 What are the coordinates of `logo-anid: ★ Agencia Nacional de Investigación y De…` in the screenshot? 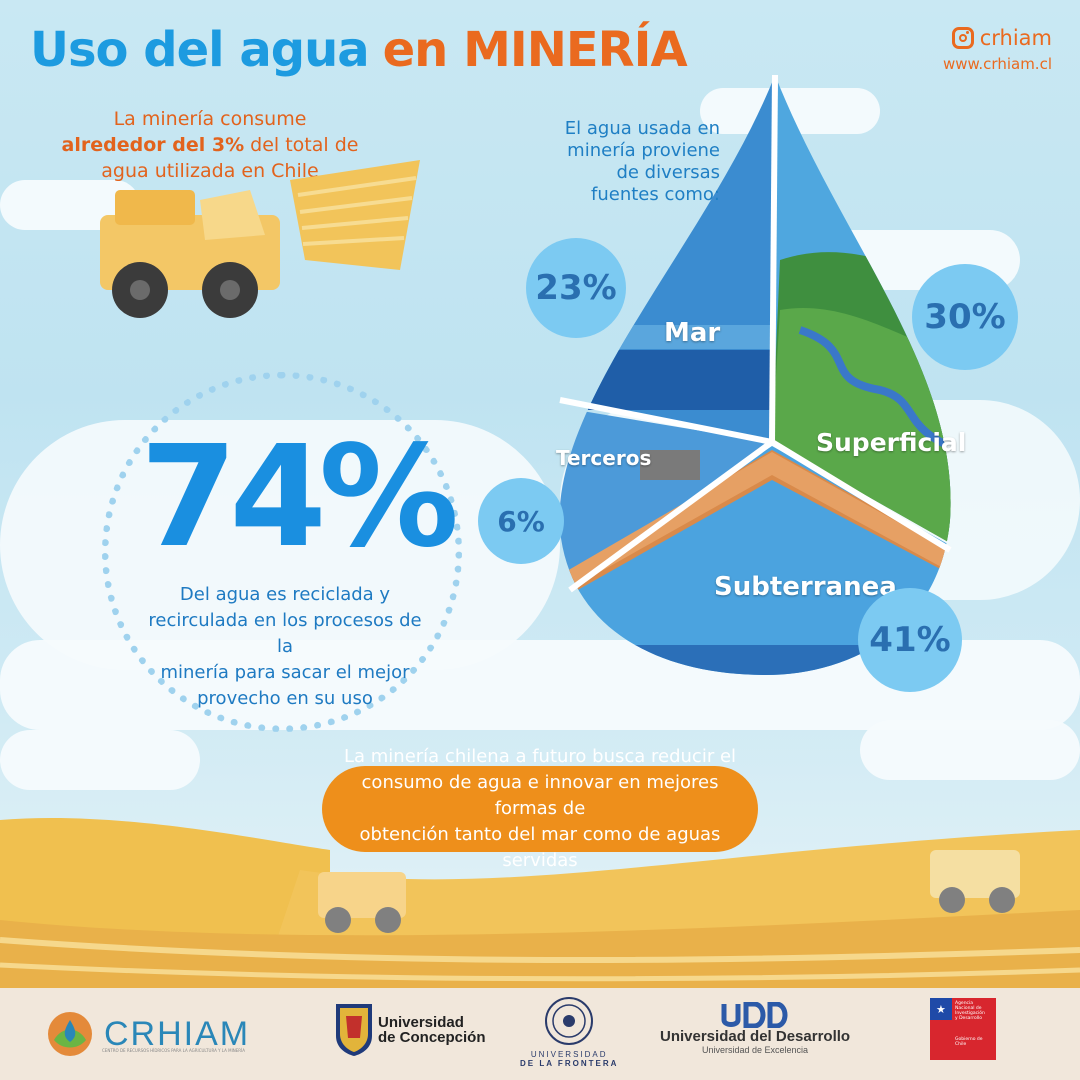 It's located at (963, 1029).